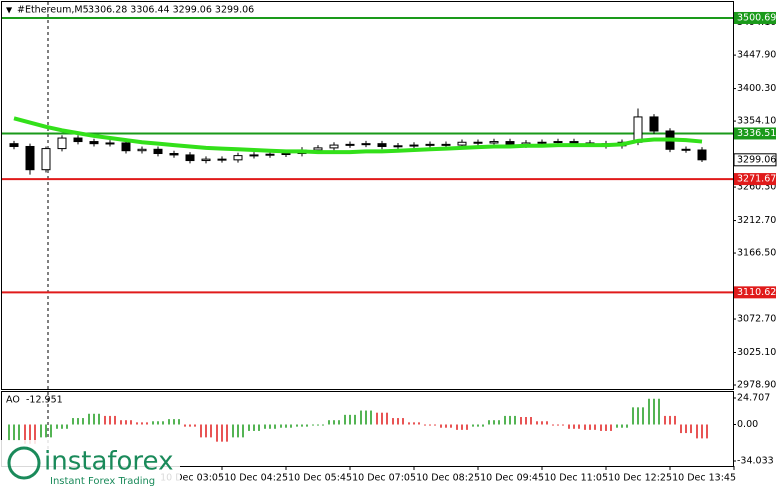 This screenshot has height=489, width=781. Describe the element at coordinates (756, 121) in the screenshot. I see `y-tick-label: 3354.10` at that location.